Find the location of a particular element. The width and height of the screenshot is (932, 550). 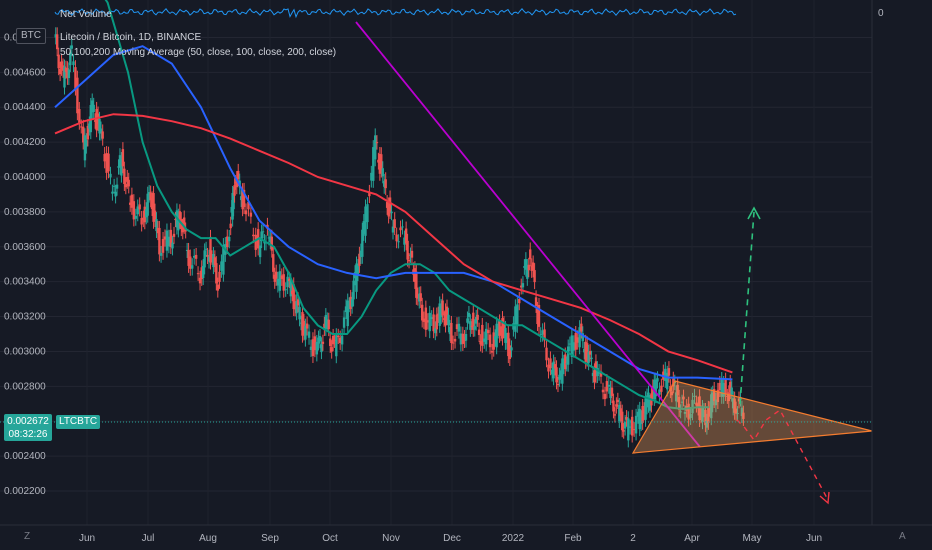

currency-badge: BTC is located at coordinates (31, 36).